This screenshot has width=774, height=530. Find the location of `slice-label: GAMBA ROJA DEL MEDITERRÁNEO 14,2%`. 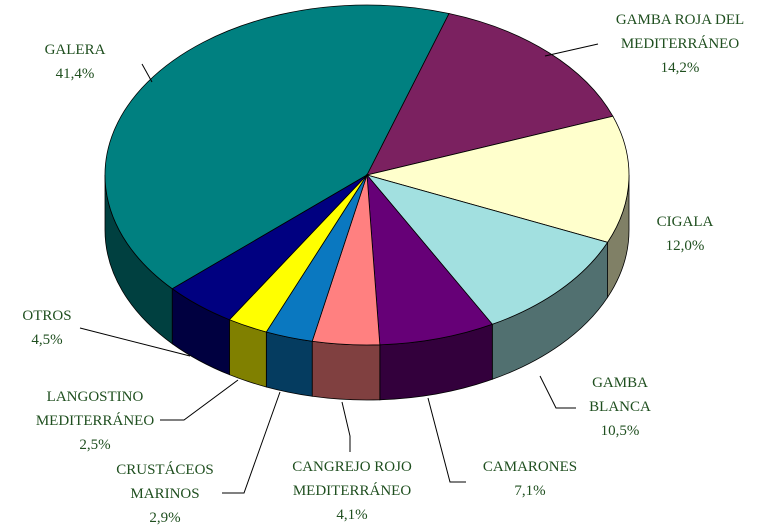

slice-label: GAMBA ROJA DEL MEDITERRÁNEO 14,2% is located at coordinates (680, 44).